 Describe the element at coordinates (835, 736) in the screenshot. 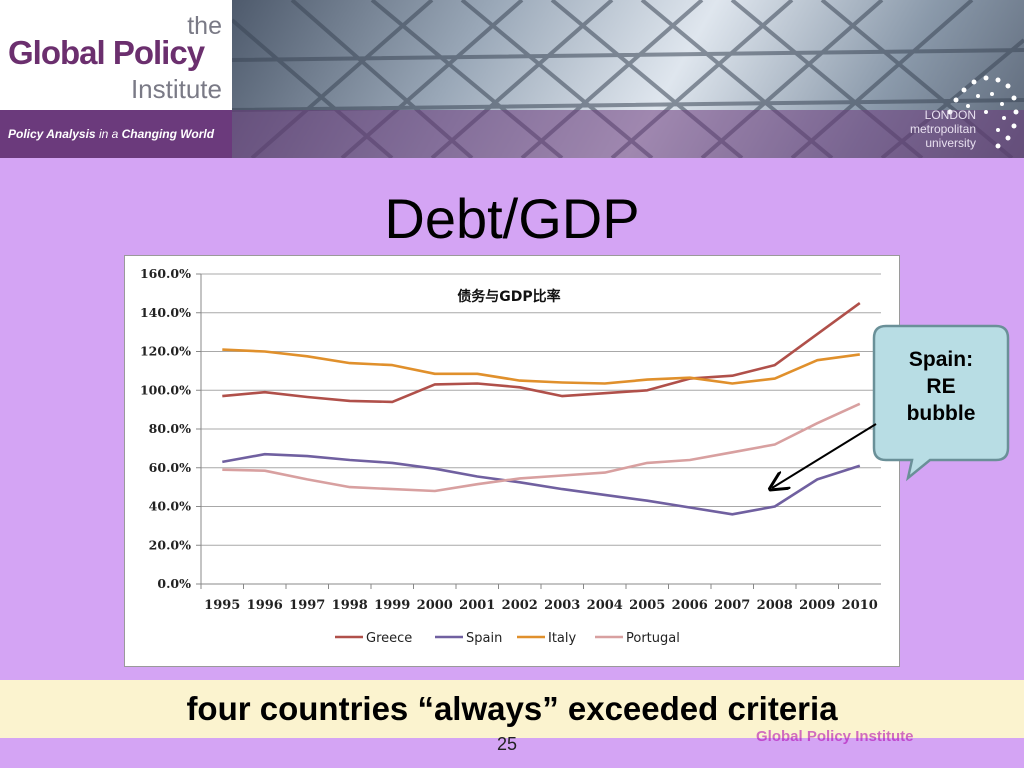

I see `footer-brand: Global Policy Institute` at that location.